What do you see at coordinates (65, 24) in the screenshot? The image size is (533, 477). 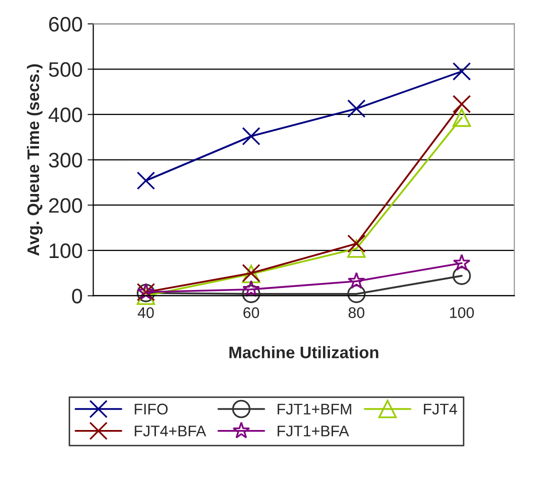 I see `y-tick-label: 600` at bounding box center [65, 24].